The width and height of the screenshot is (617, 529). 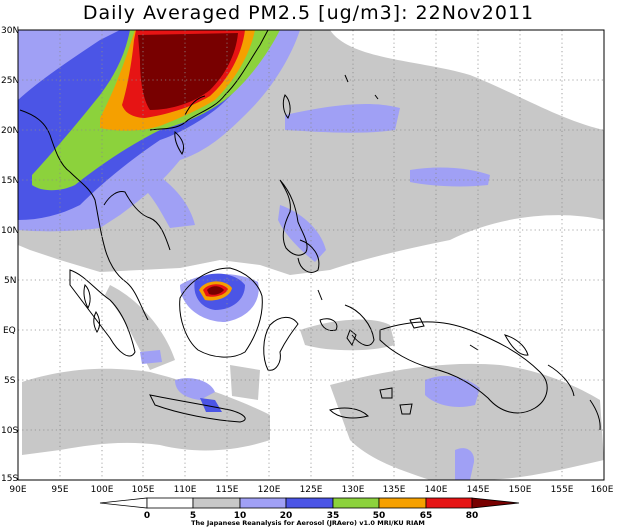 I want to click on lat-label: 5S, so click(x=10, y=381).